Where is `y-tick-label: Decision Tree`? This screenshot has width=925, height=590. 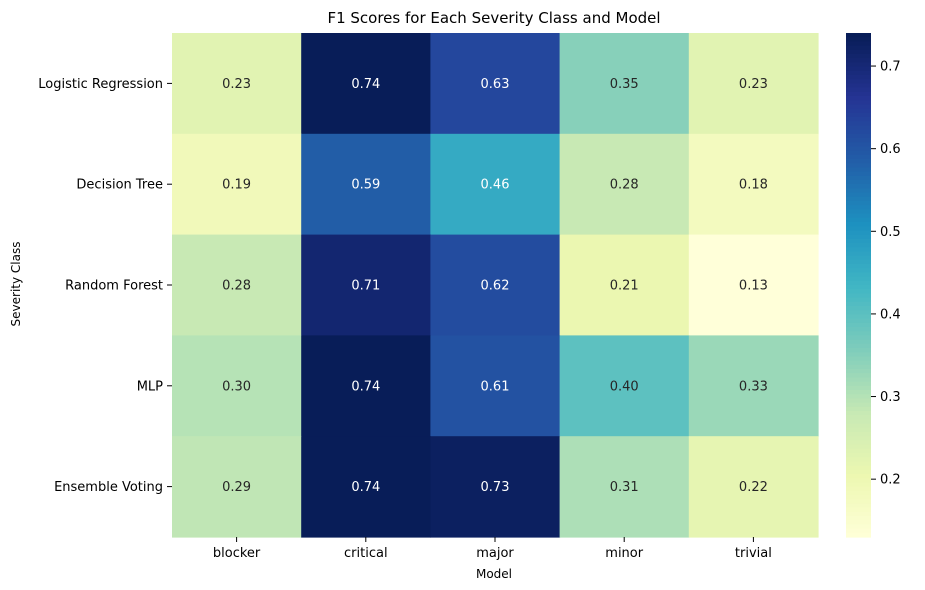 y-tick-label: Decision Tree is located at coordinates (119, 185).